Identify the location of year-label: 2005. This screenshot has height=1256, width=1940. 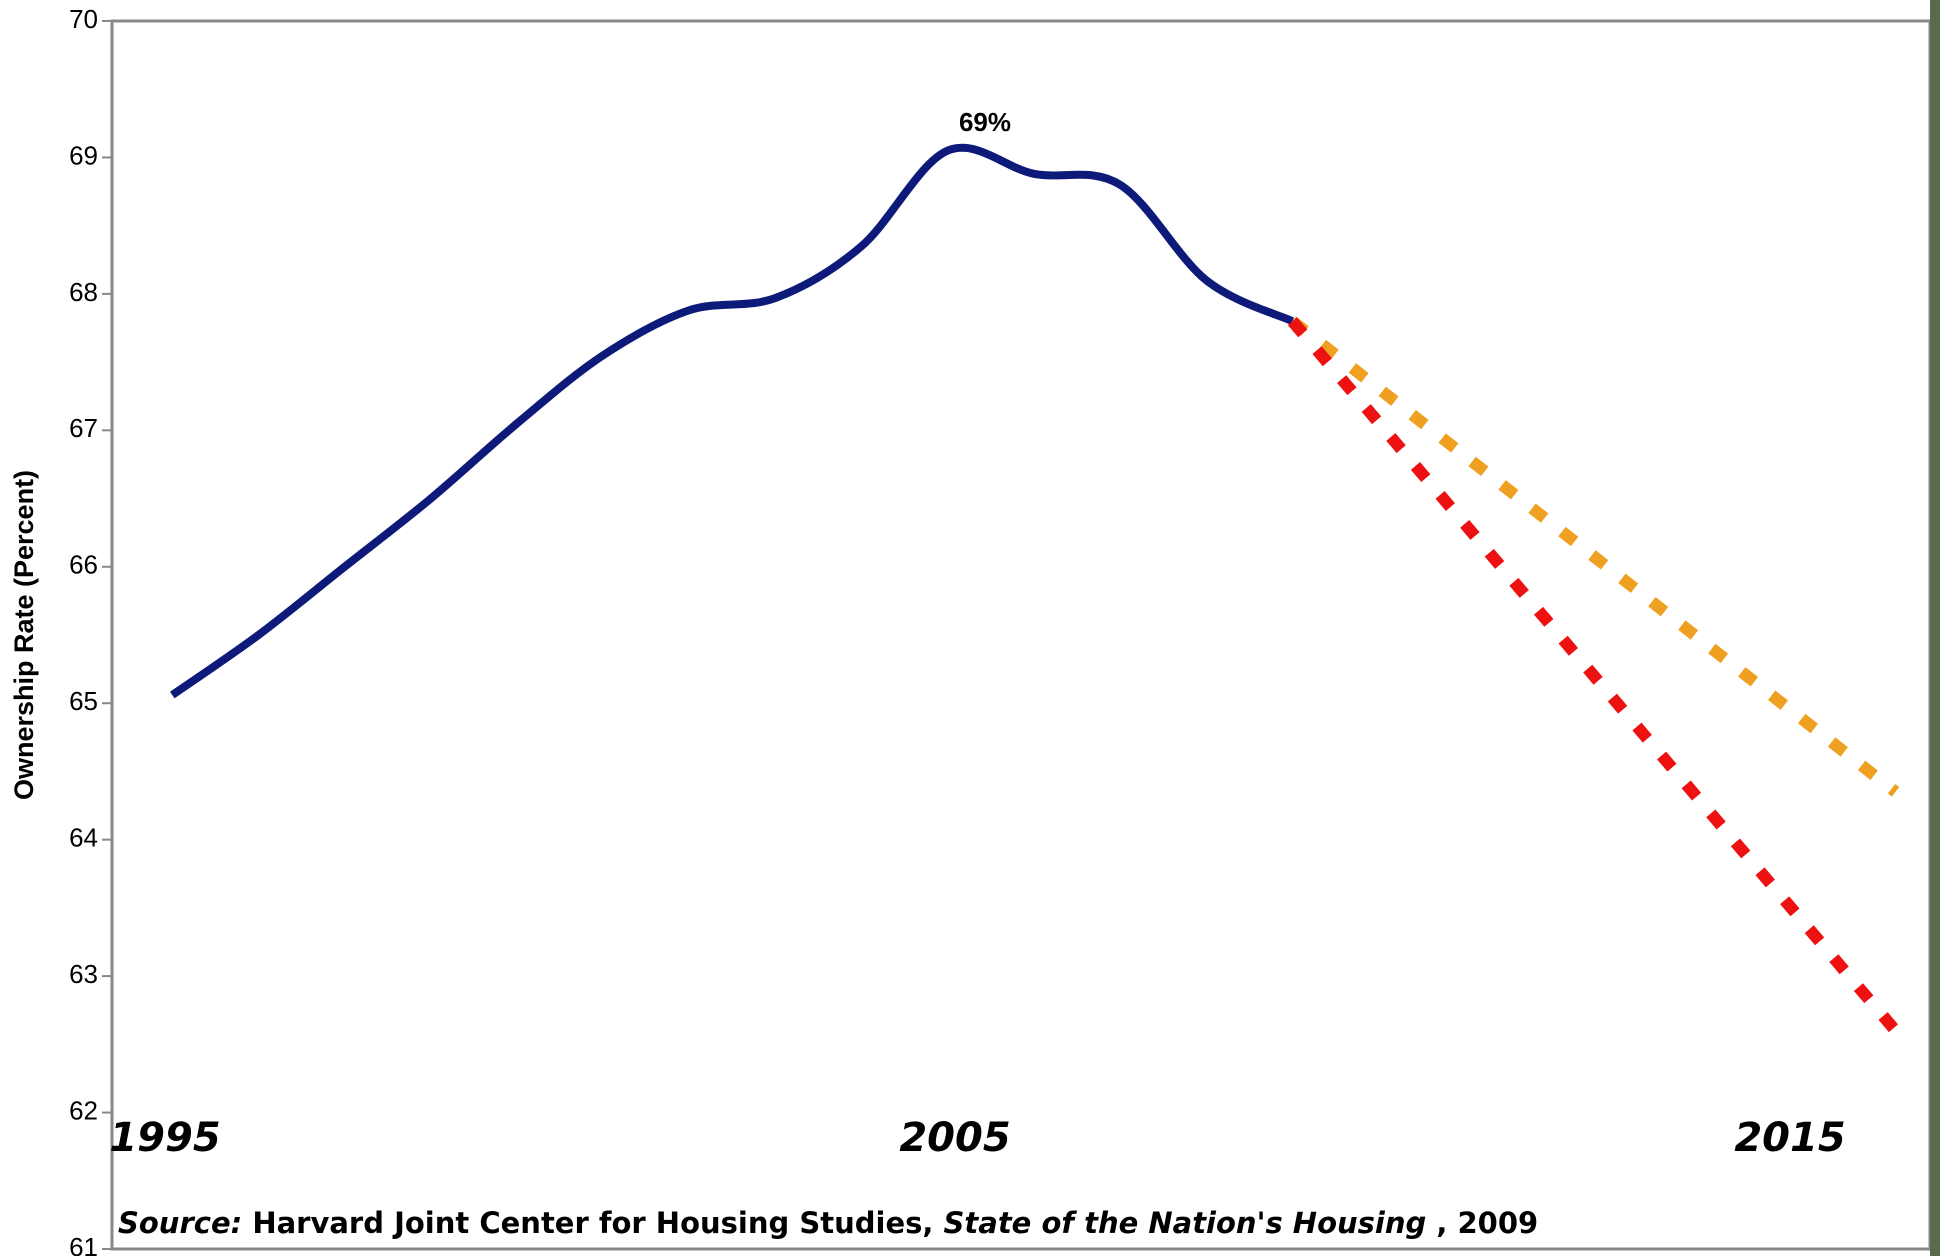
(954, 1138).